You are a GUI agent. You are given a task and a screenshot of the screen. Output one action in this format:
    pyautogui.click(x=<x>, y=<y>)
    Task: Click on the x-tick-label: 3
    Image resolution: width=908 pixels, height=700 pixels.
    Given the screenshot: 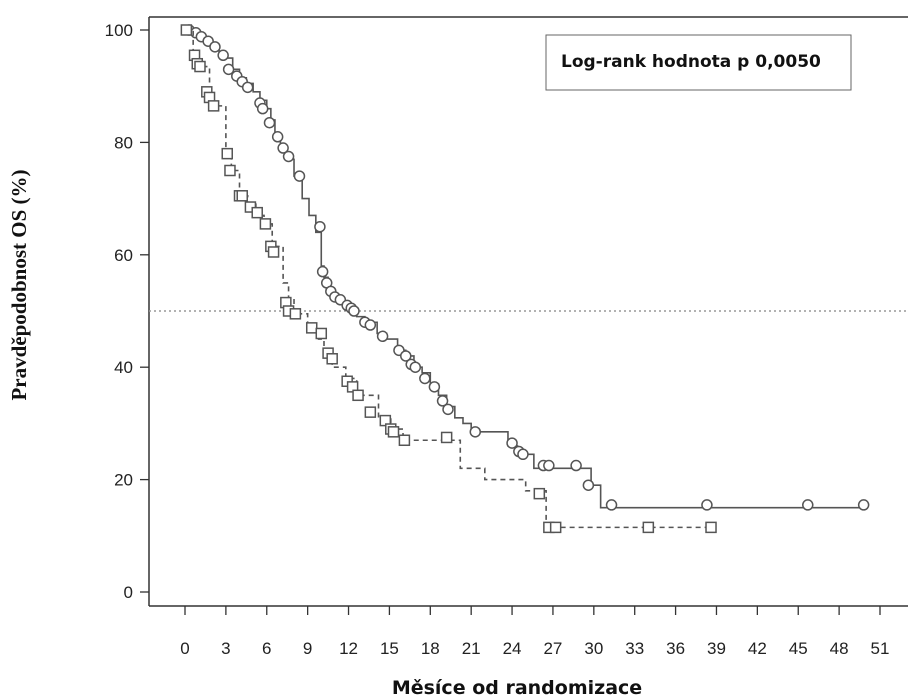 What is the action you would take?
    pyautogui.click(x=225, y=648)
    